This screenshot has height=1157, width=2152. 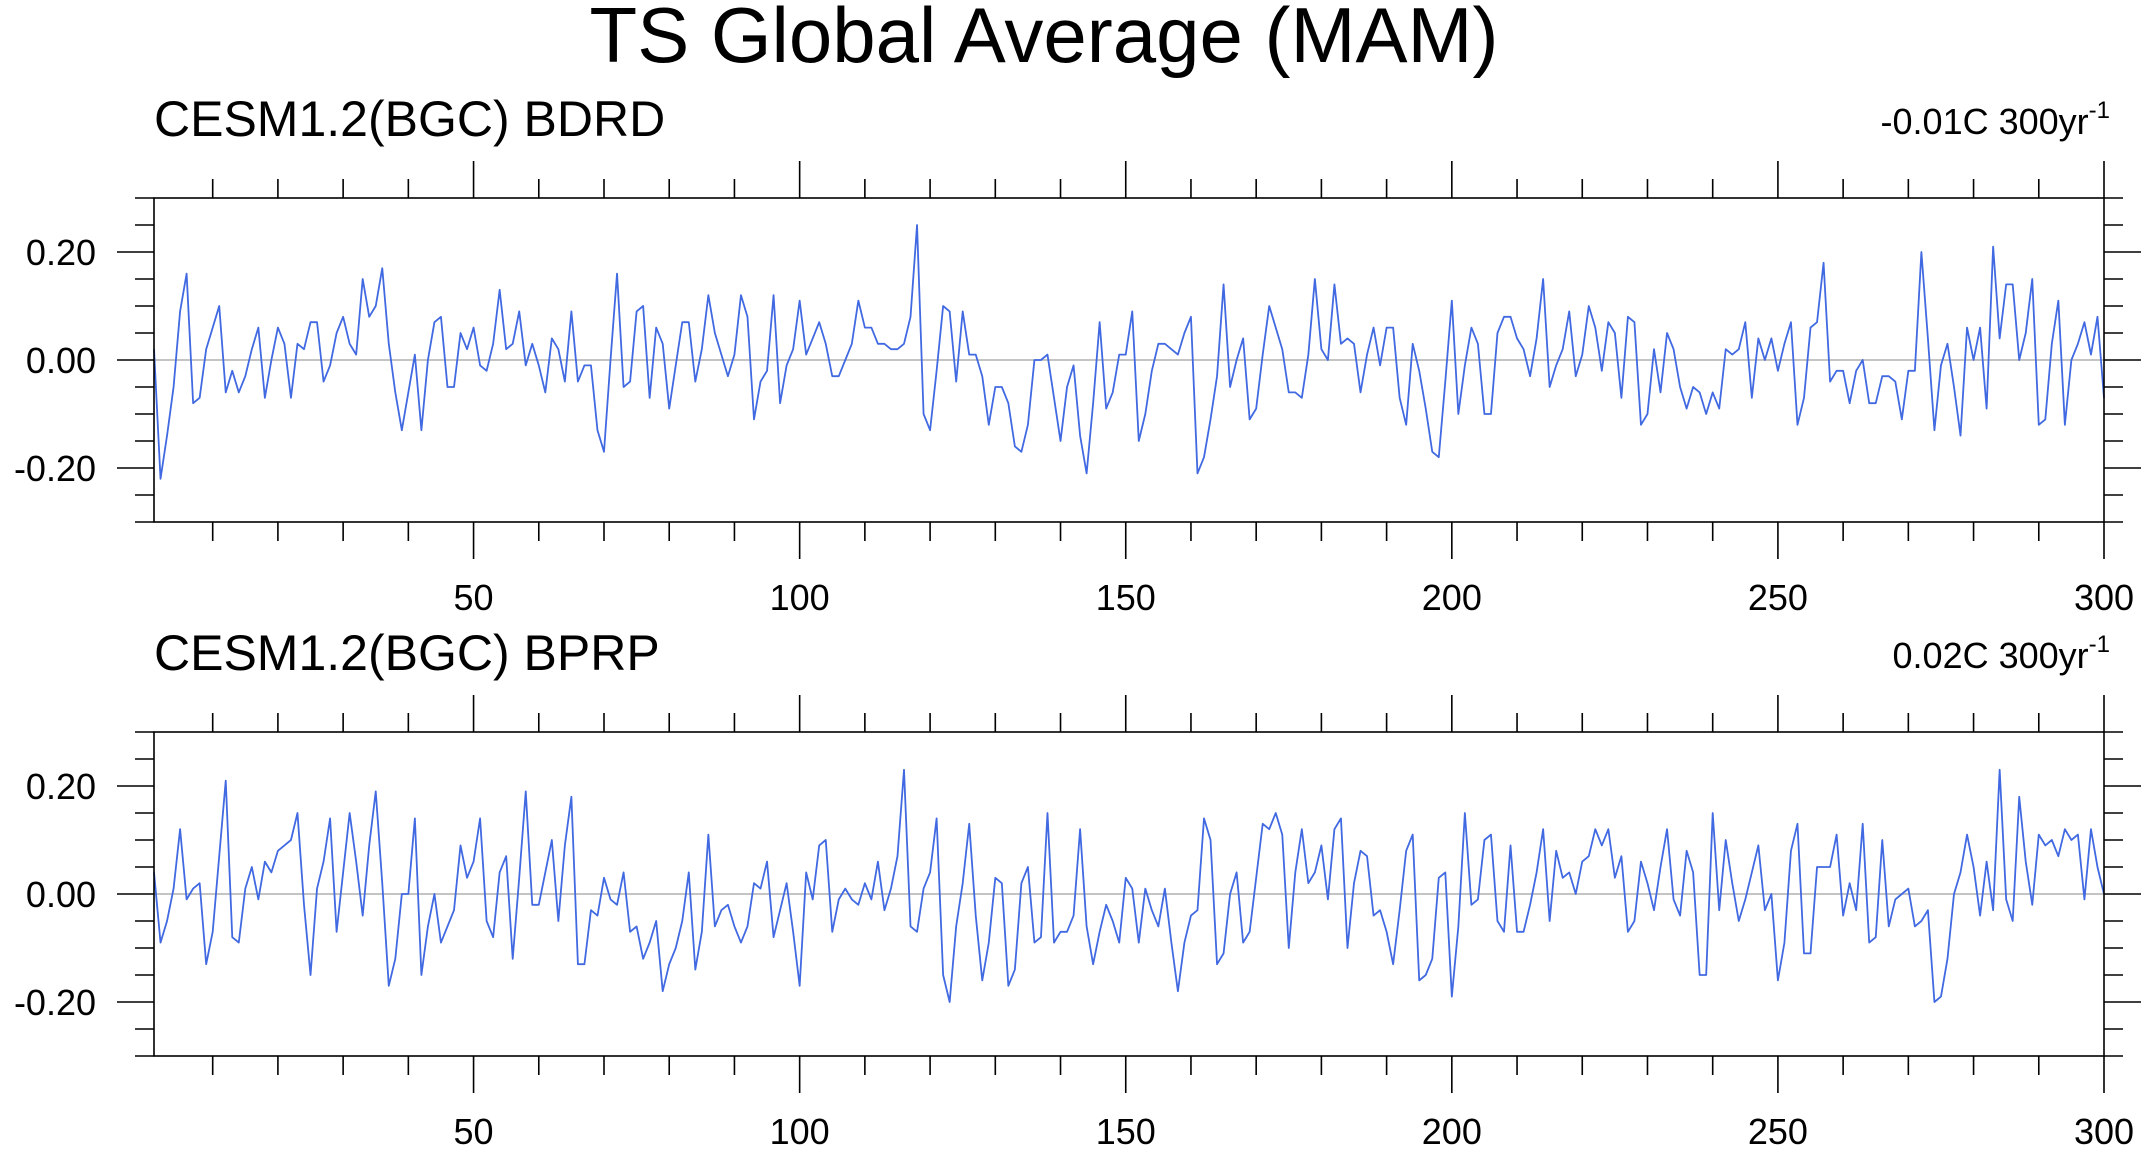 What do you see at coordinates (407, 653) in the screenshot?
I see `panel-title: CESM1.2(BGC) BPRP` at bounding box center [407, 653].